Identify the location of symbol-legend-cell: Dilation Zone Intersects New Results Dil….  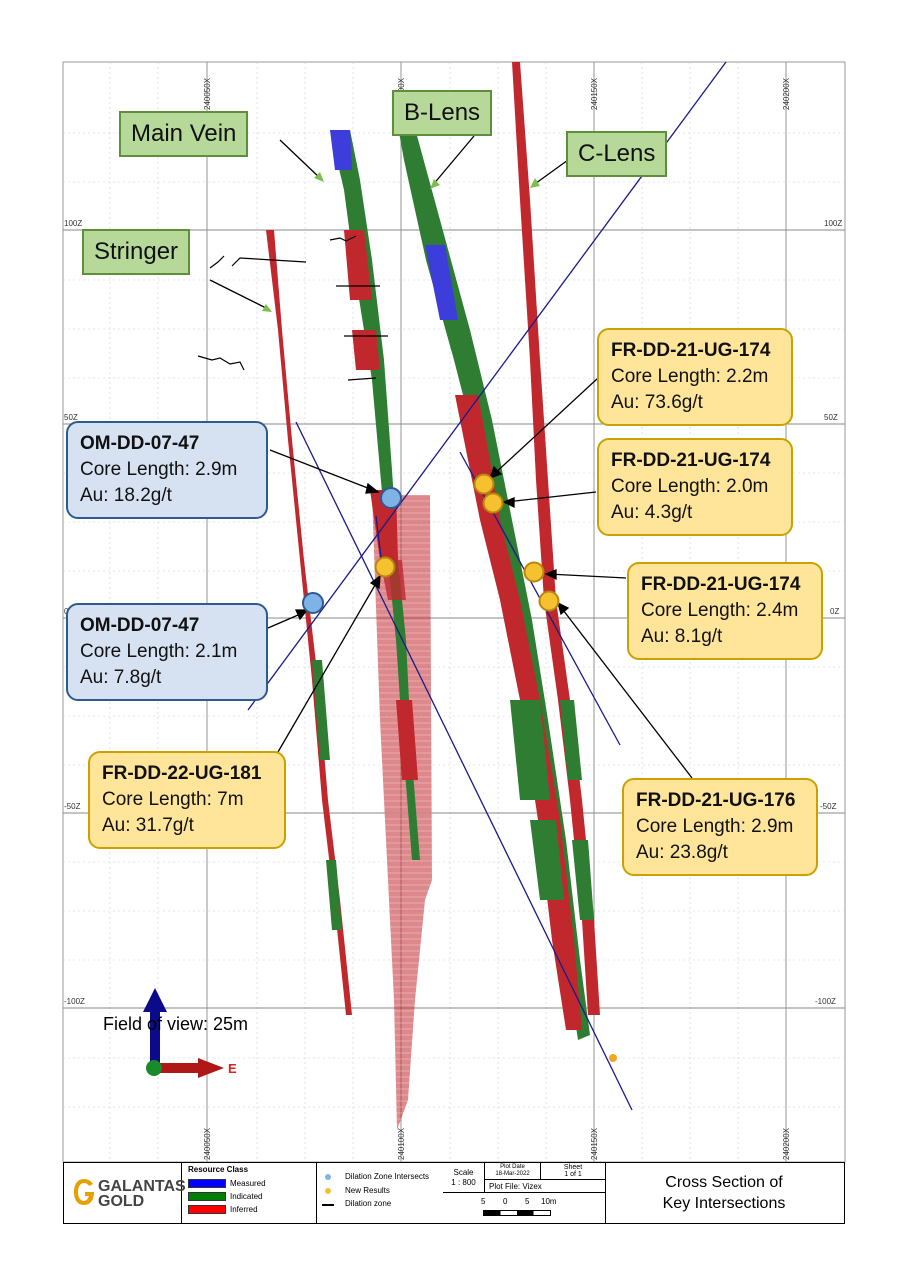
(380, 1193).